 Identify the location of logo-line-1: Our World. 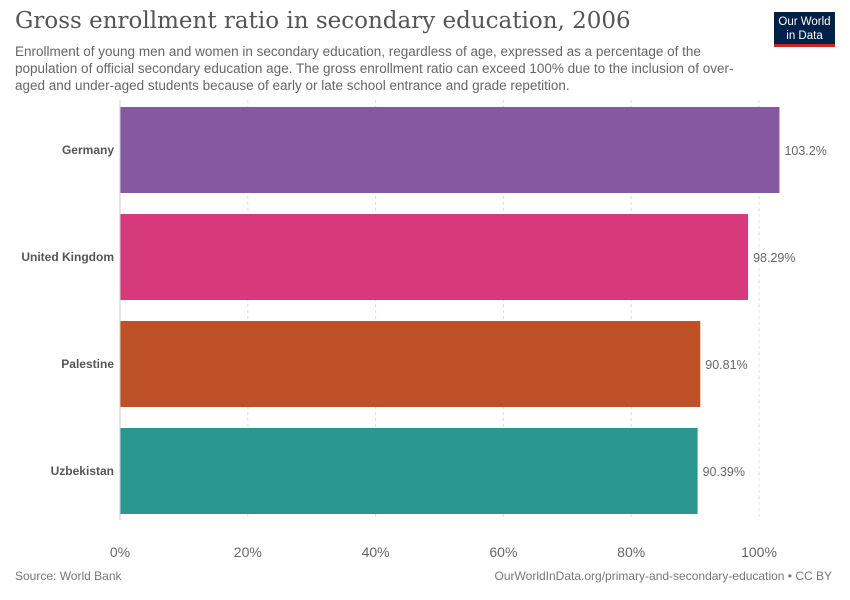
(804, 22).